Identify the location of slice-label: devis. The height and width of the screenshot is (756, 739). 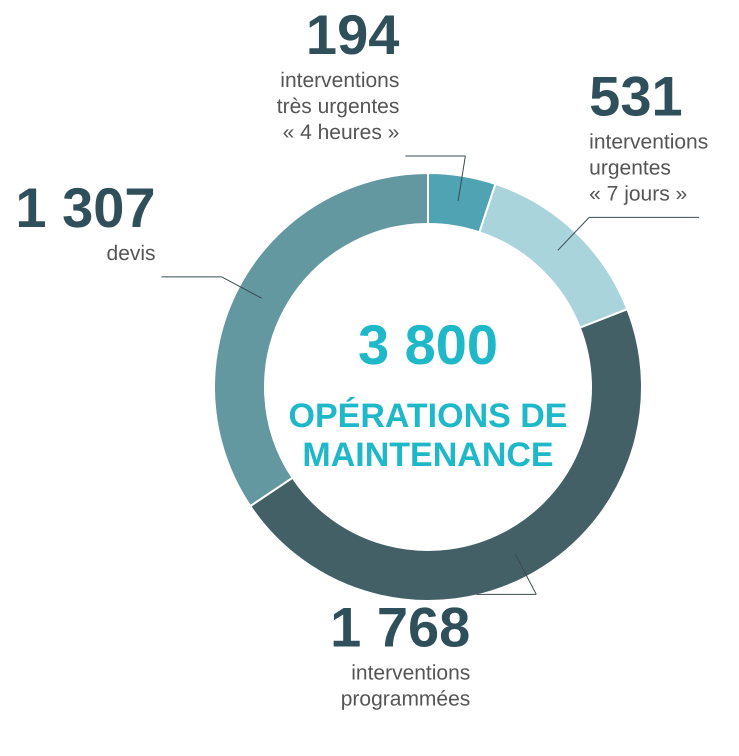
(131, 253).